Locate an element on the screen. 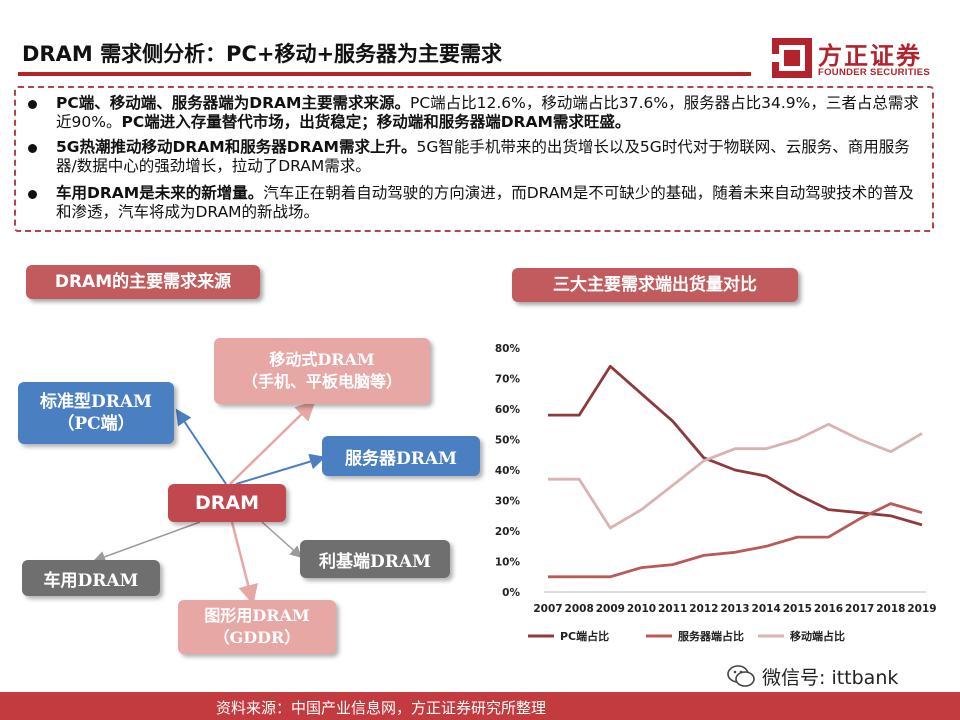 The width and height of the screenshot is (960, 720). footer-band is located at coordinates (480, 706).